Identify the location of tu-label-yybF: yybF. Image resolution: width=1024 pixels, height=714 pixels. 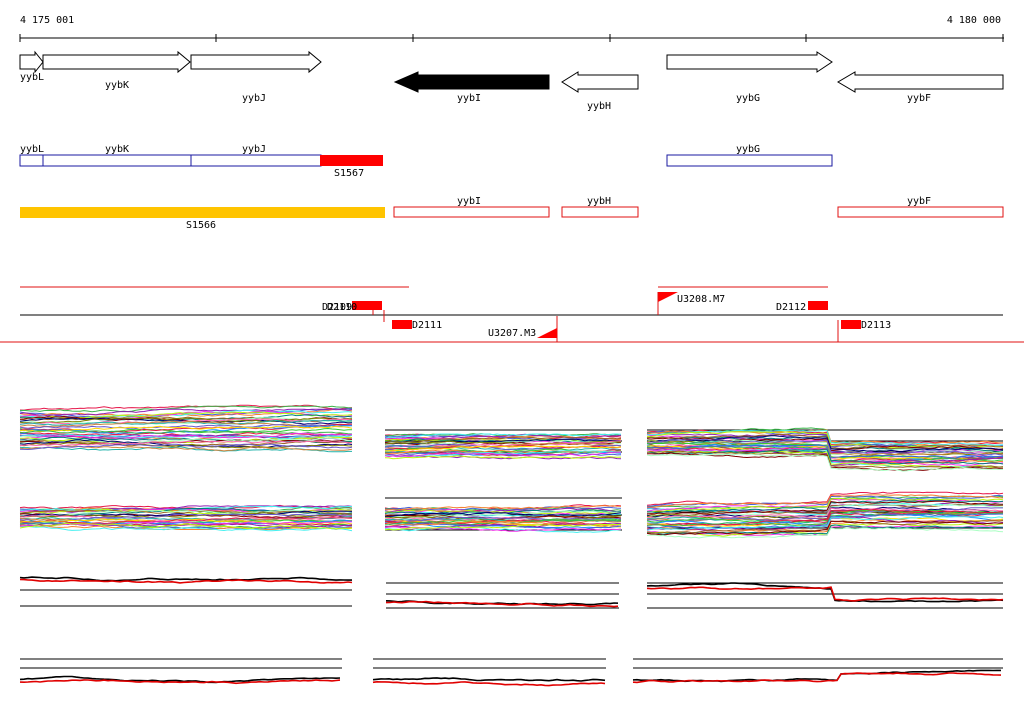
(919, 201).